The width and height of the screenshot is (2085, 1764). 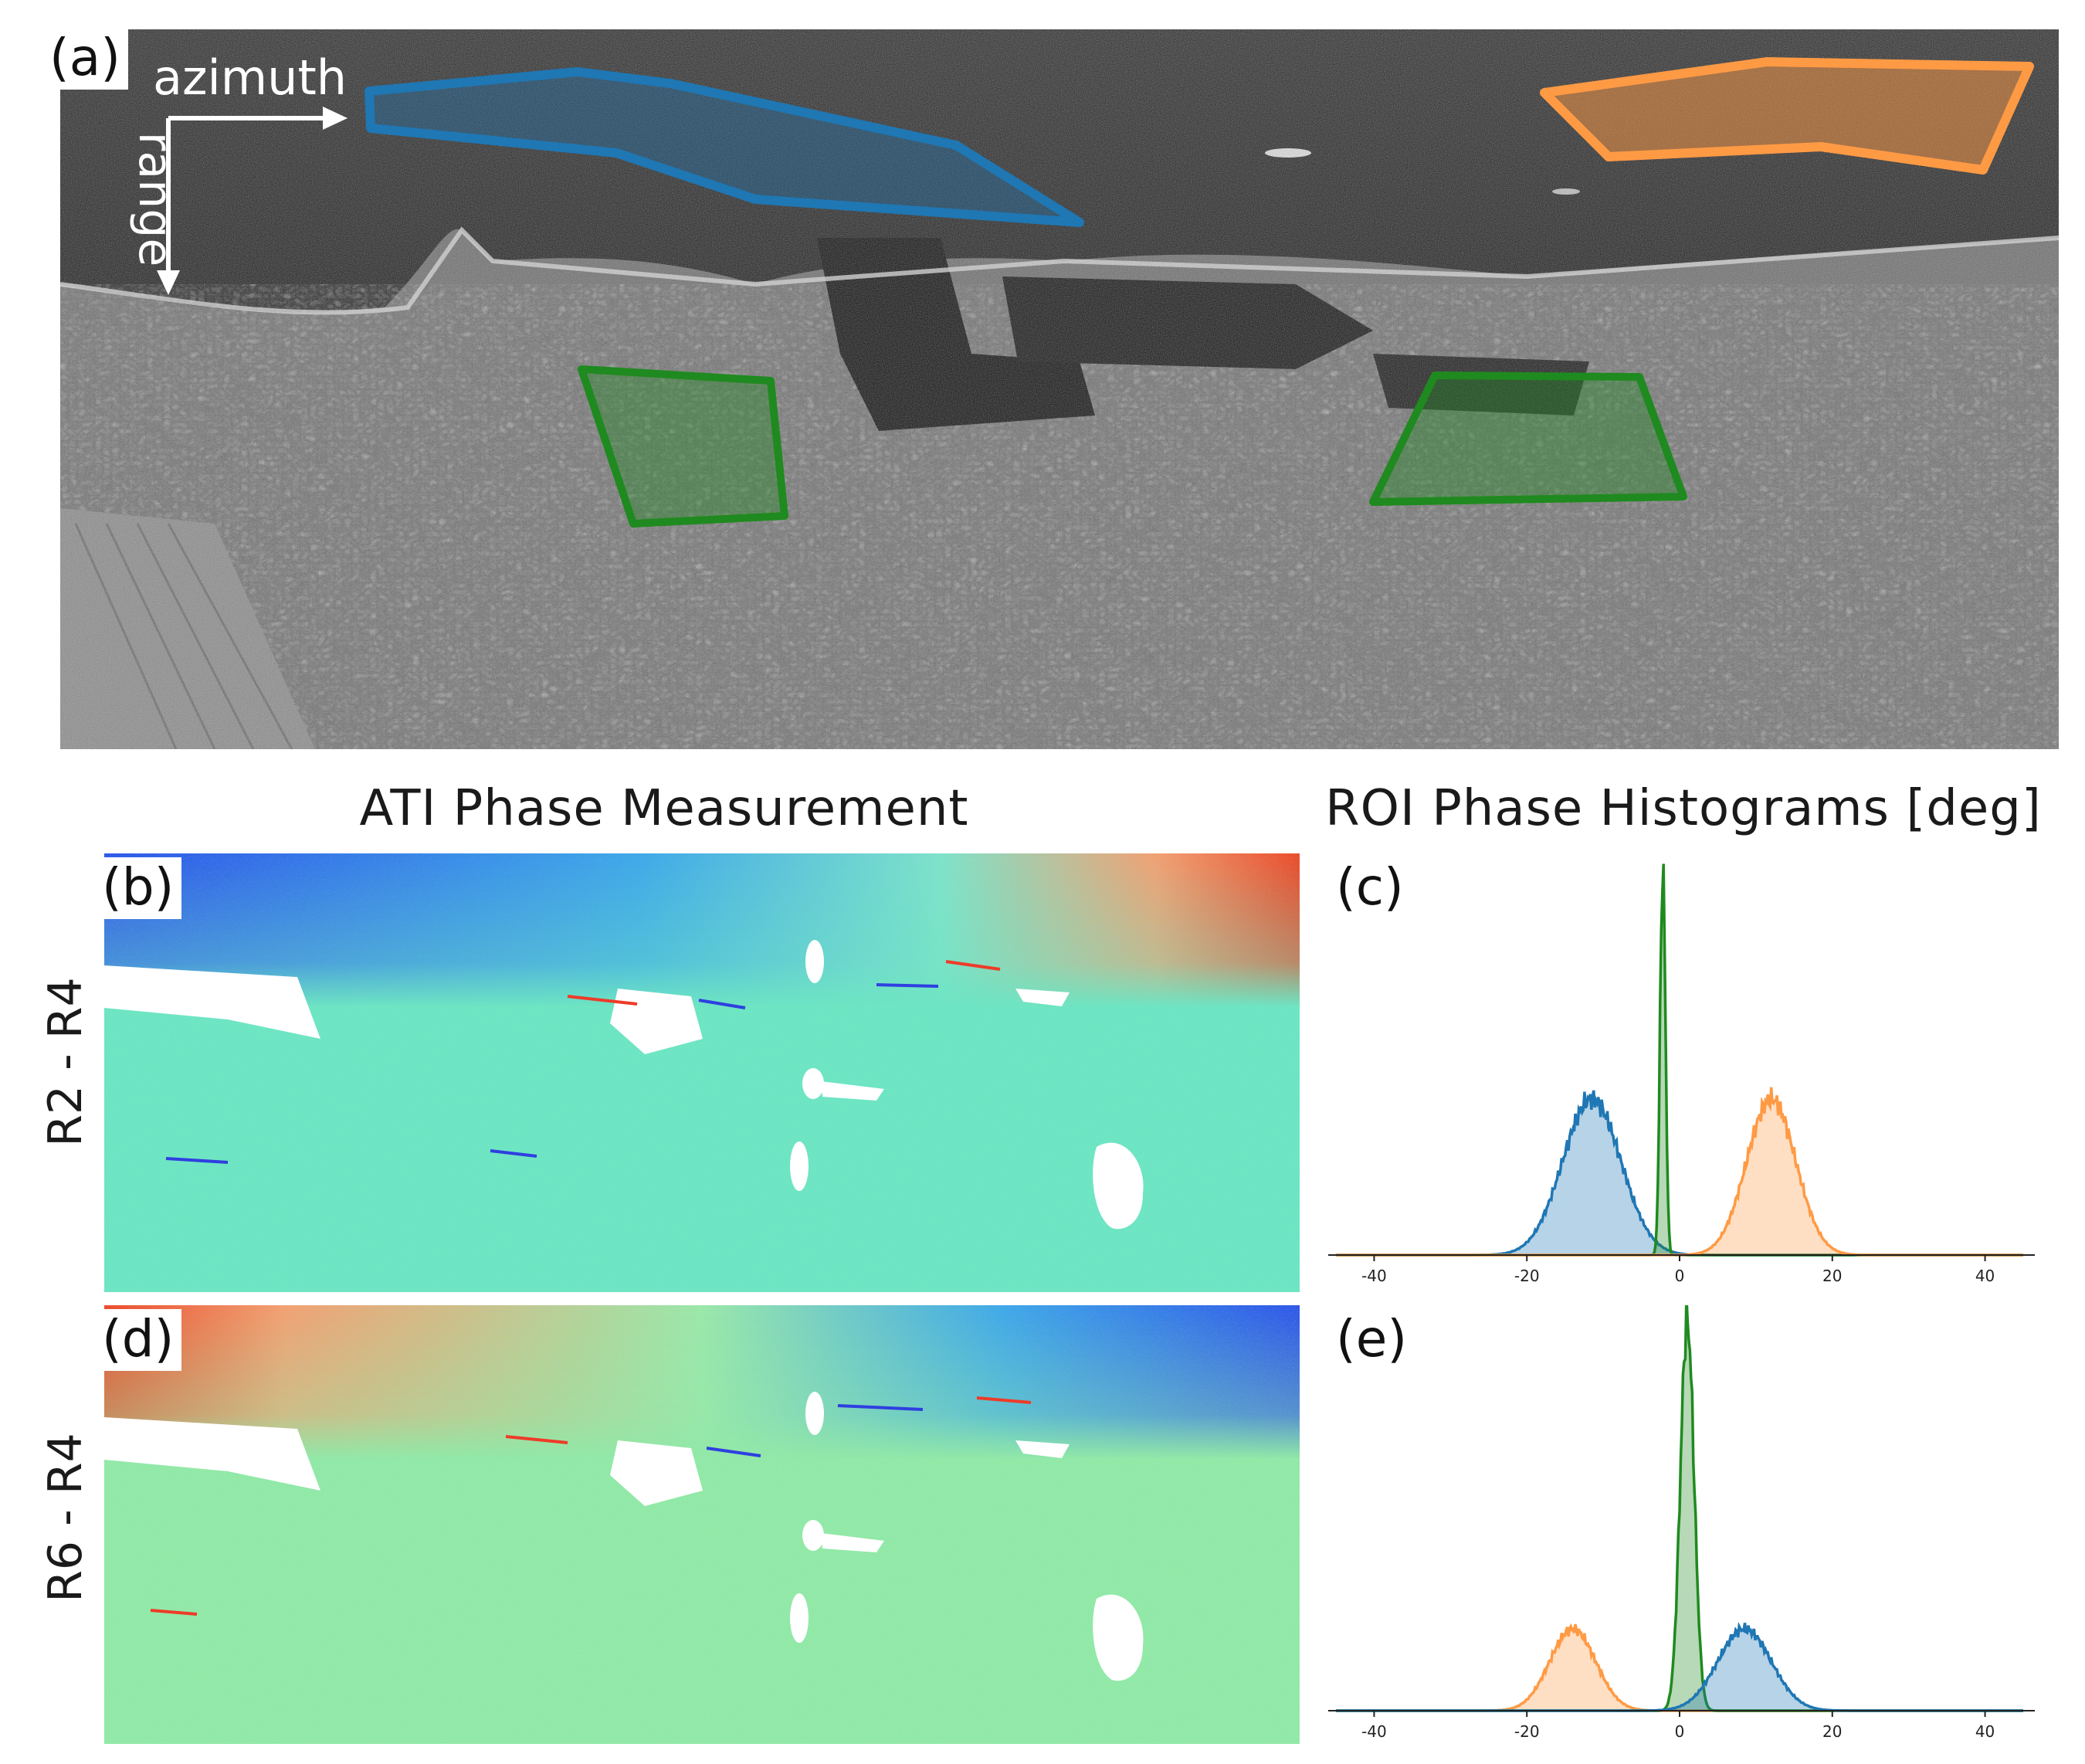 I want to click on histogram-c-series-0-line, so click(x=1679, y=1173).